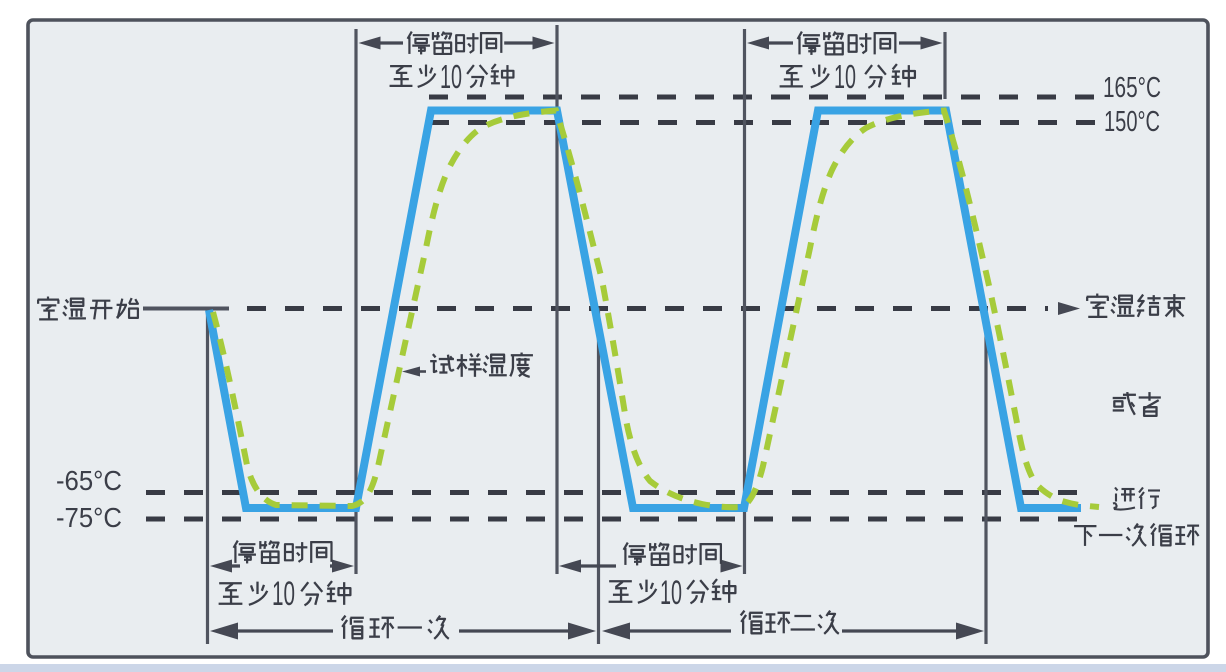 The image size is (1226, 672). Describe the element at coordinates (89, 480) in the screenshot. I see `svg-text: -65°C` at that location.